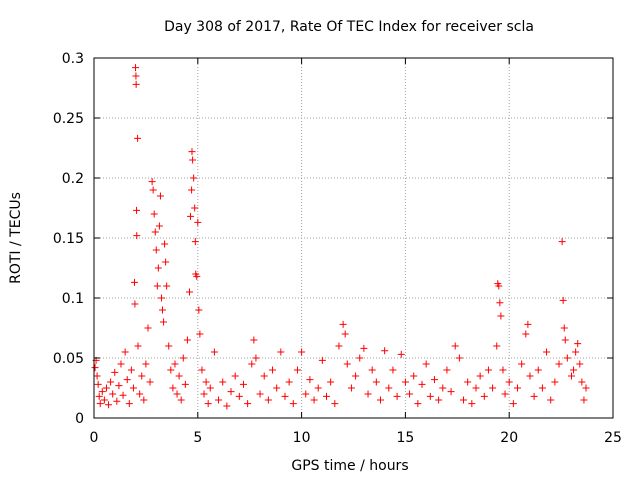  Describe the element at coordinates (73, 59) in the screenshot. I see `y-tick-label: 0.3` at that location.